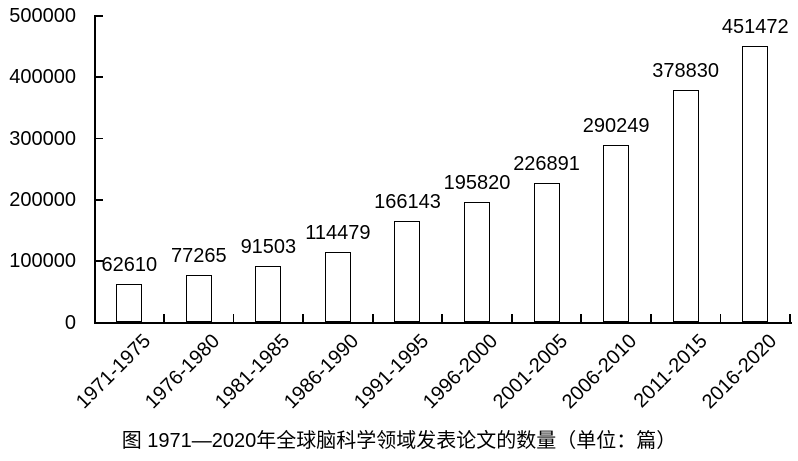 The width and height of the screenshot is (798, 461). Describe the element at coordinates (670, 371) in the screenshot. I see `x-axis-category-label: 2011-2015` at that location.